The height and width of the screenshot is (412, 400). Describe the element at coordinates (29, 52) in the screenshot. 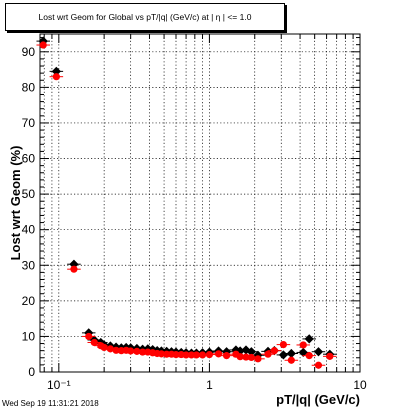

I see `y-tick-label: 90` at that location.